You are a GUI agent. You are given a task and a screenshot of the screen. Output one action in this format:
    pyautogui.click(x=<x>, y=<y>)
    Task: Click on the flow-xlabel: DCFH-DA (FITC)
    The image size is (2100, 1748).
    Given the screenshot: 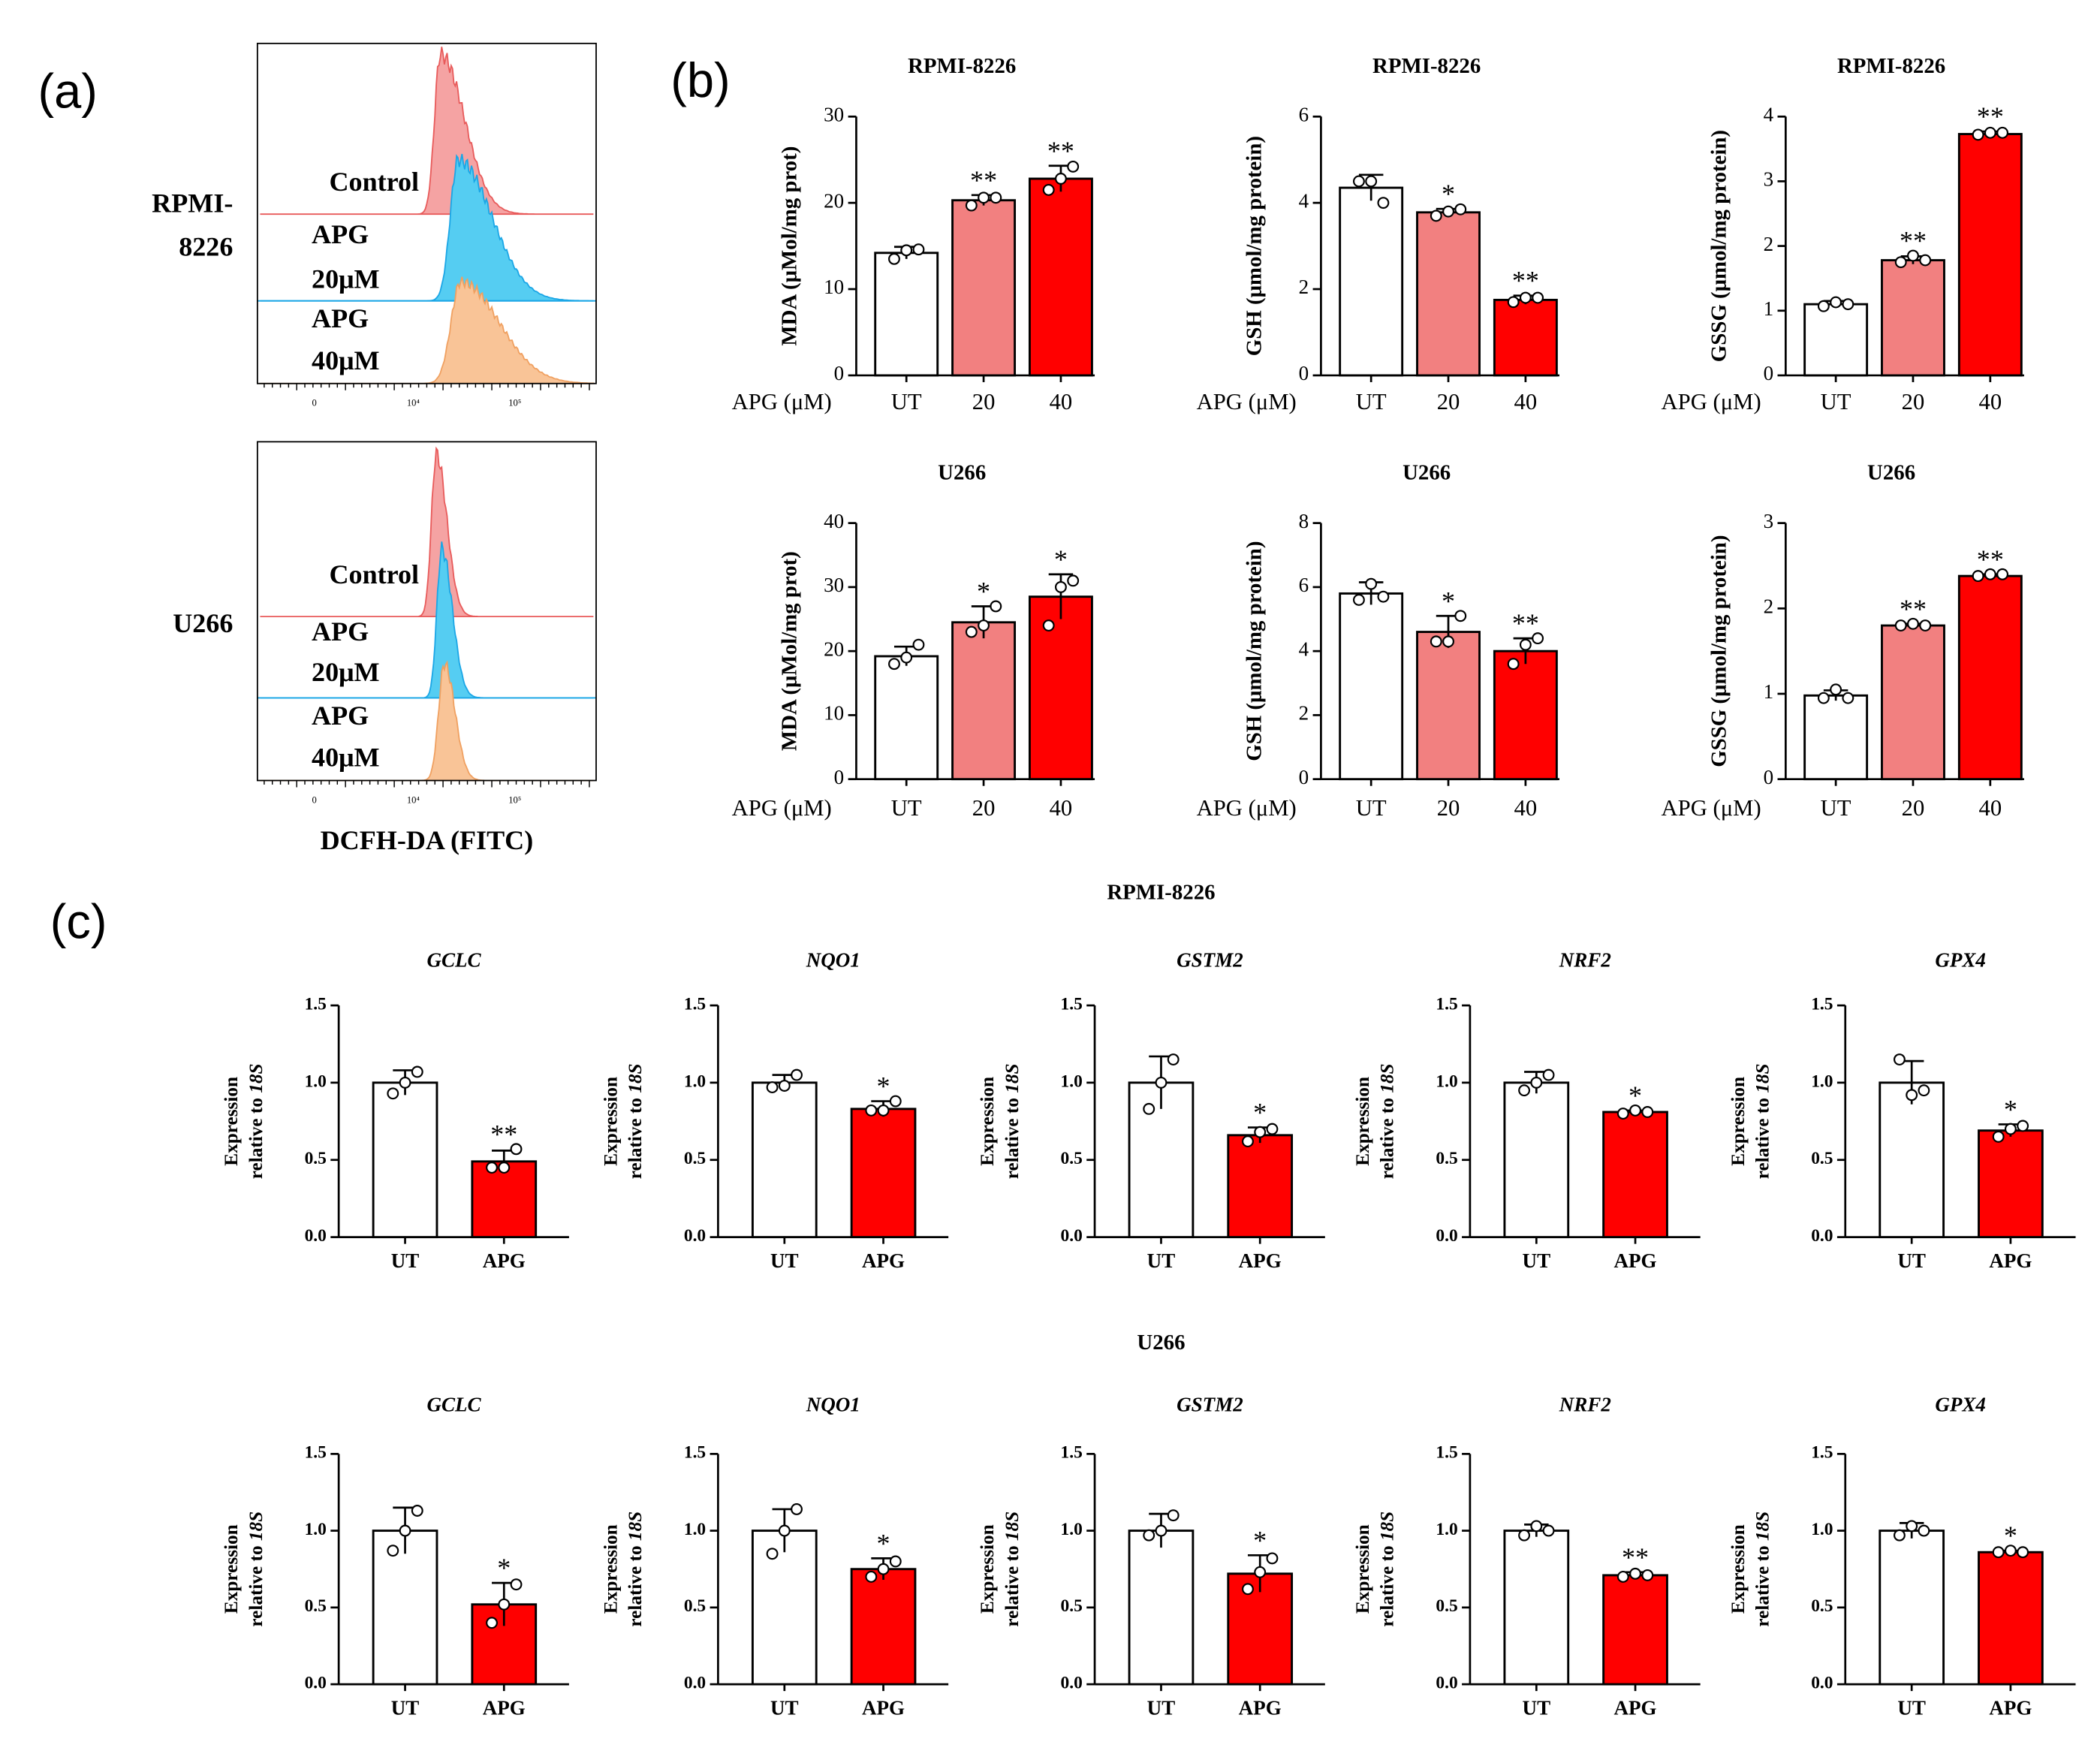 What is the action you would take?
    pyautogui.click(x=427, y=840)
    